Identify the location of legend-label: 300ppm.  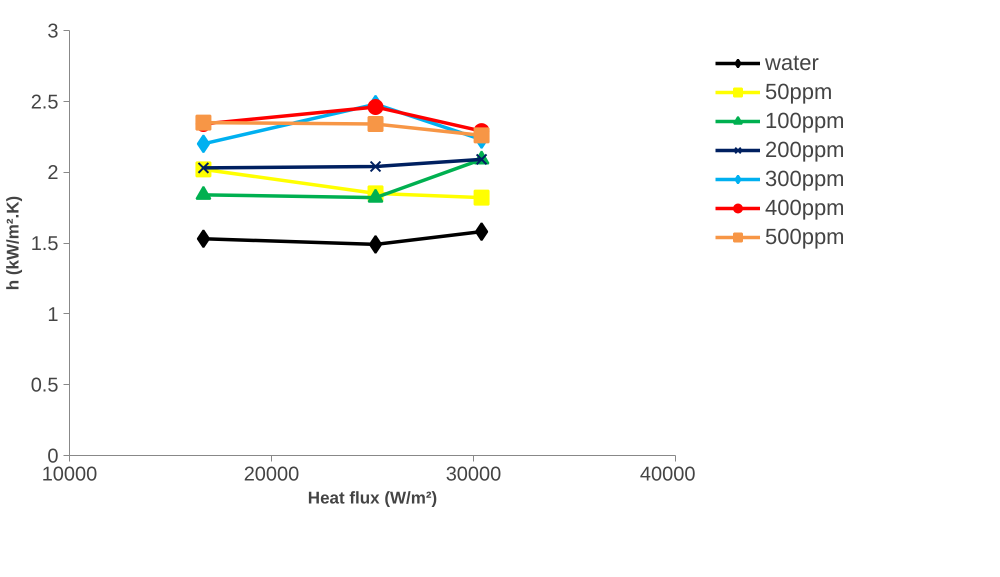
(805, 179).